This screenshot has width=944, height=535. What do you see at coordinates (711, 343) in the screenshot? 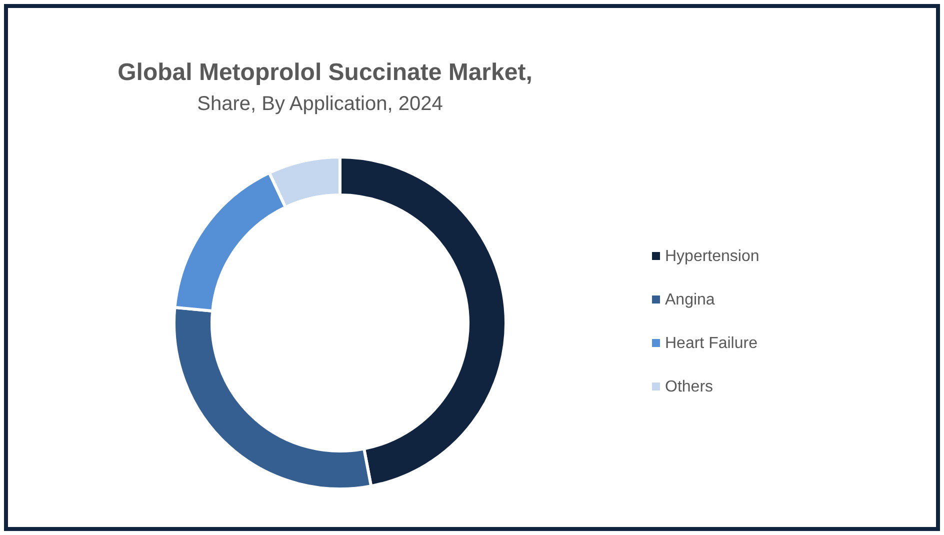
I see `legend-label: Heart Failure` at bounding box center [711, 343].